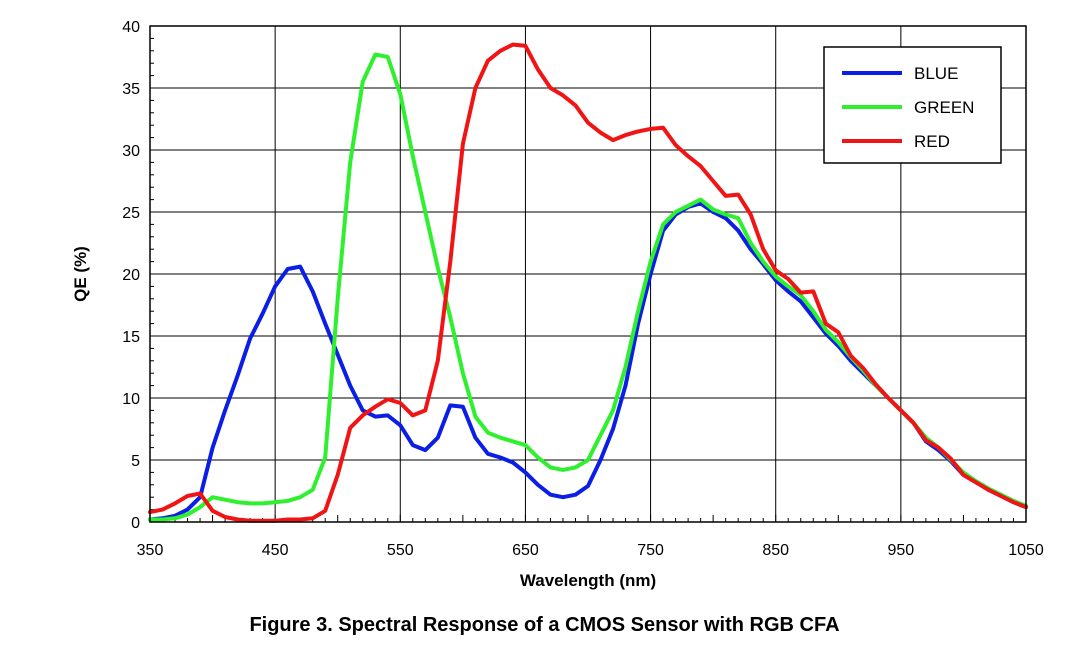 The height and width of the screenshot is (651, 1089). Describe the element at coordinates (131, 337) in the screenshot. I see `y-tick-label: 15` at that location.